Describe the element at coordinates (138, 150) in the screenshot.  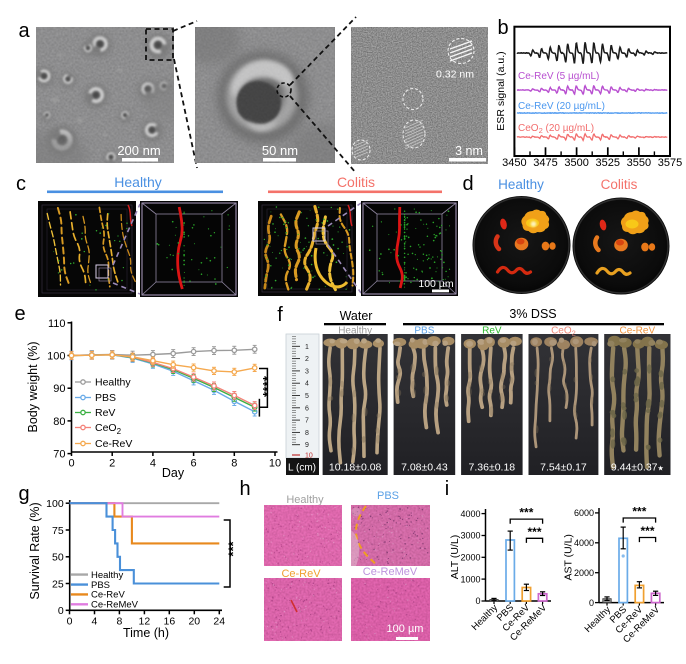
I see `svg-text: 200 nm` at that location.